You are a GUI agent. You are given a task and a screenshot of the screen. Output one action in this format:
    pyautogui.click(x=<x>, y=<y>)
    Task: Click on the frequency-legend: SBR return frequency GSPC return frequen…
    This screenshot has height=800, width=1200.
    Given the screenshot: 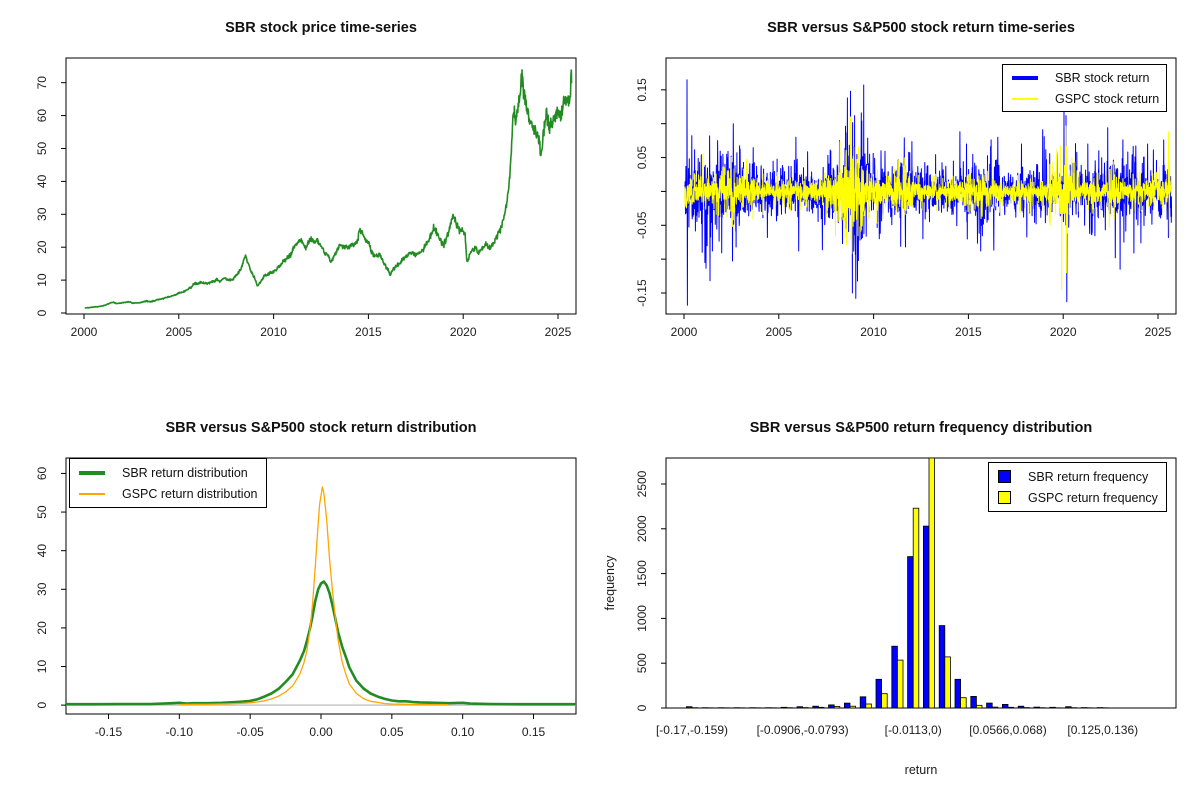 What is the action you would take?
    pyautogui.click(x=1077, y=487)
    